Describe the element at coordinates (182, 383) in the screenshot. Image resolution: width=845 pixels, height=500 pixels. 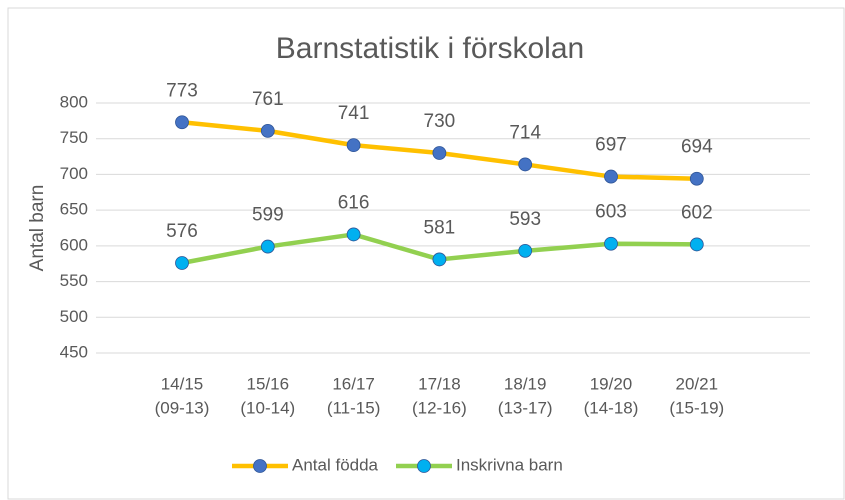
I see `x-tick-label: 14/15` at that location.